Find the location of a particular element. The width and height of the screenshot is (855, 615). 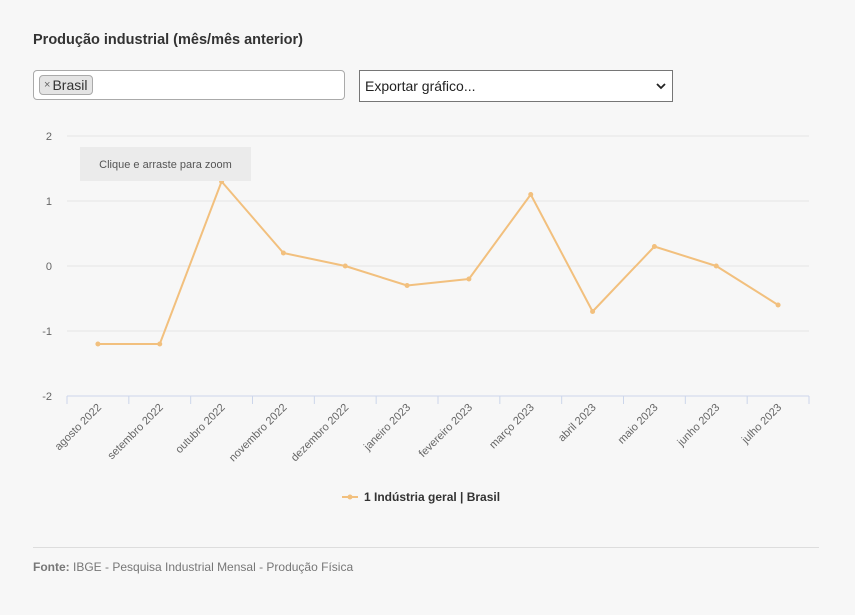

x-tick-label: dezembro 2022 is located at coordinates (320, 433).